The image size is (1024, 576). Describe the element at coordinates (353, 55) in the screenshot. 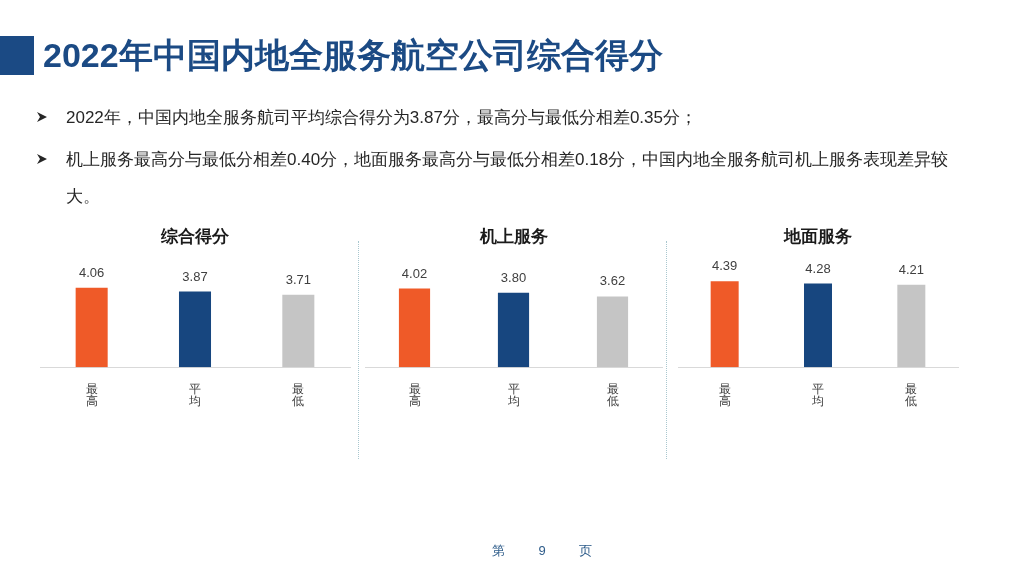

I see `text: 2022年中国内地全服务航空公司综合得分` at that location.